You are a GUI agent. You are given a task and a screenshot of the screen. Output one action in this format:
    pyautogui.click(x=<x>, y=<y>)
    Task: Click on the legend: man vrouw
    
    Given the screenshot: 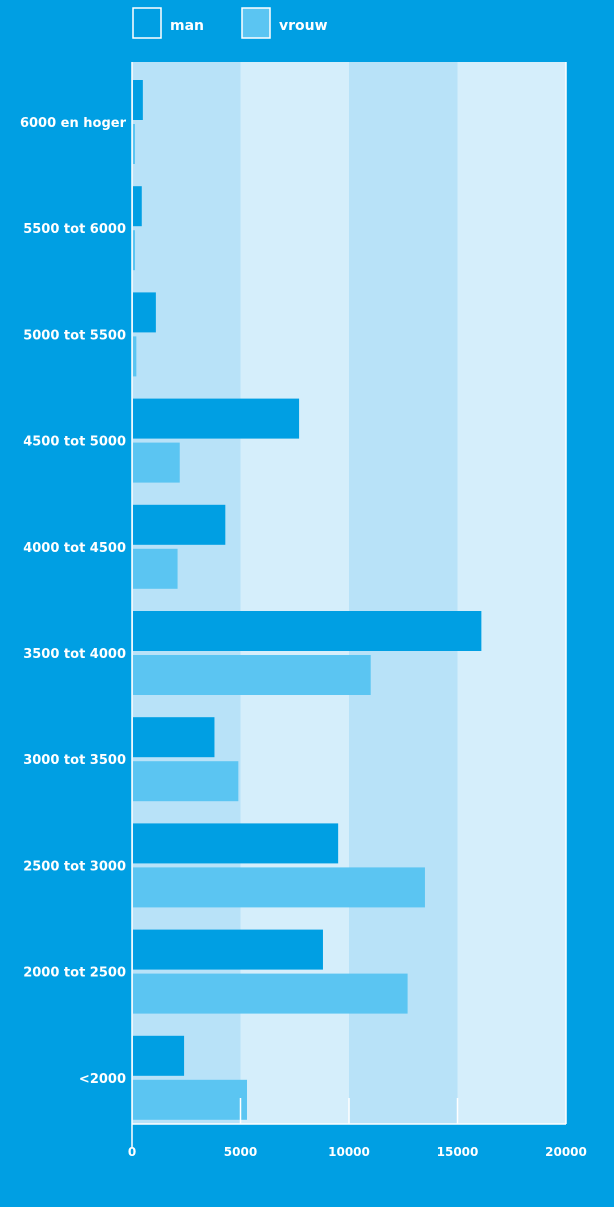 What is the action you would take?
    pyautogui.click(x=230, y=23)
    